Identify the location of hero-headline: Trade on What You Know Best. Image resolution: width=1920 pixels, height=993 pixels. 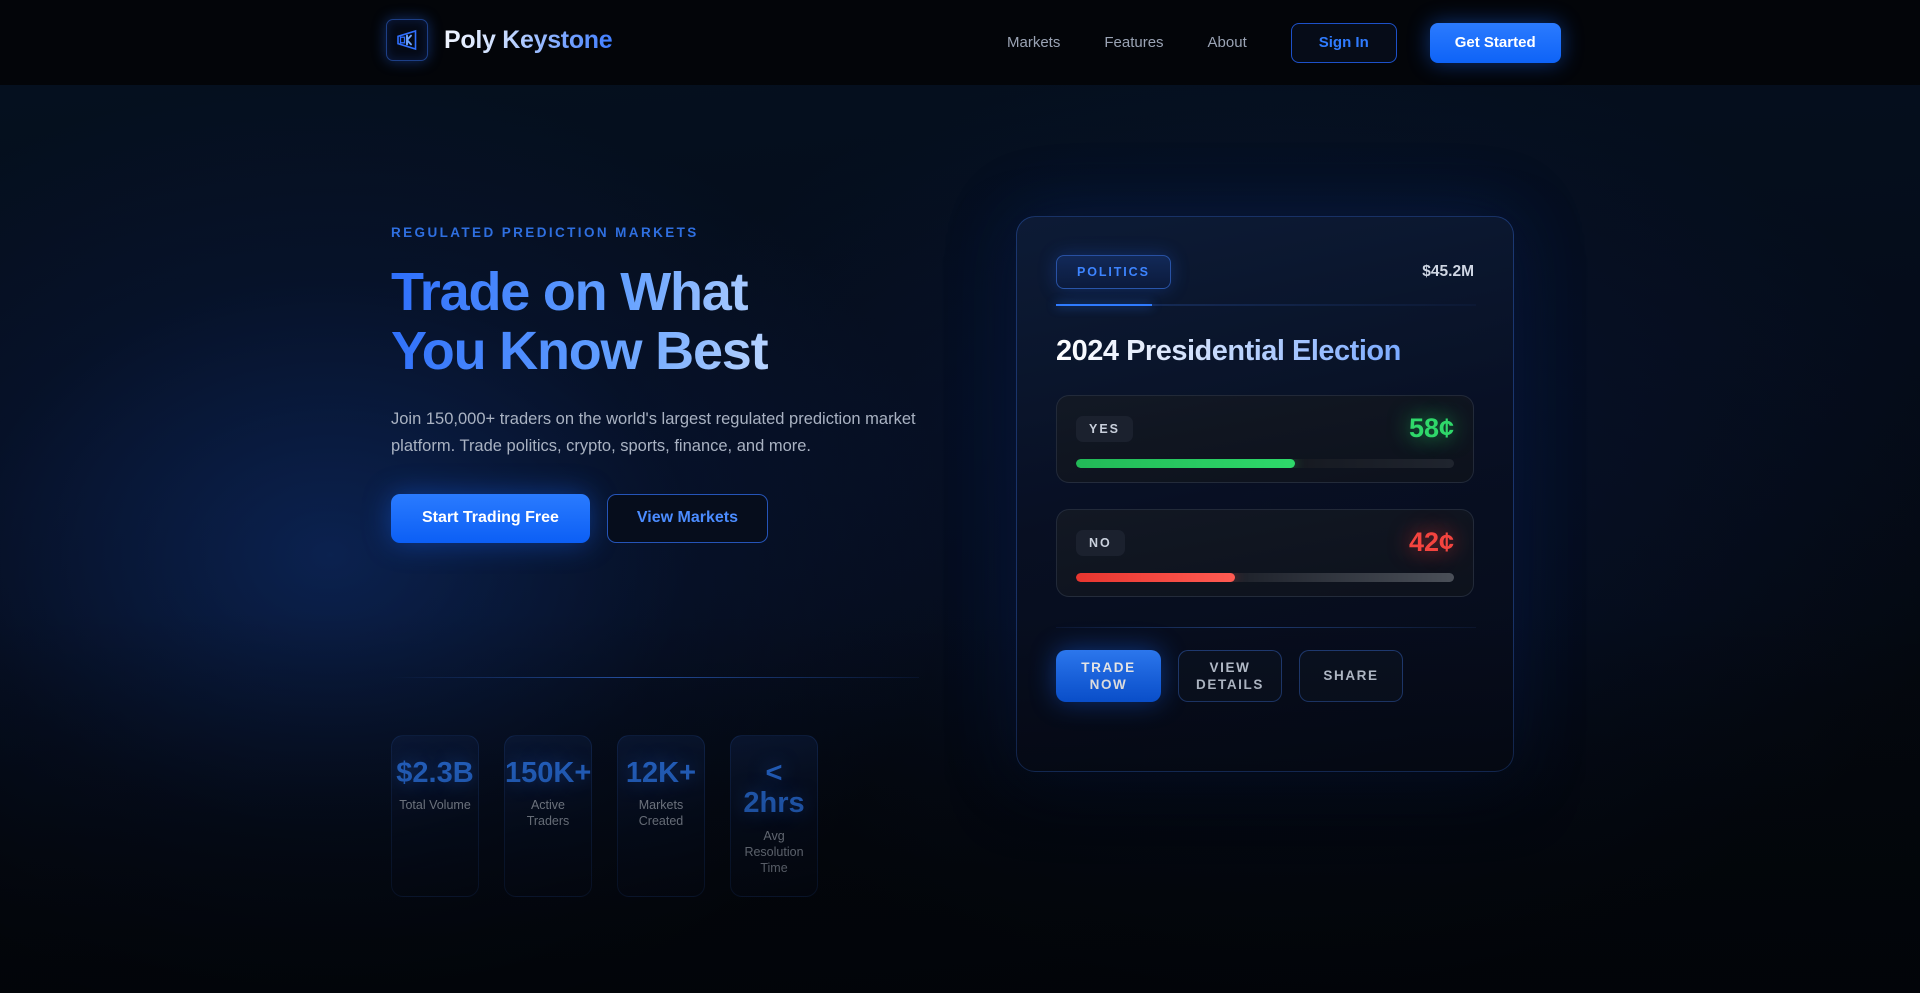
(661, 321).